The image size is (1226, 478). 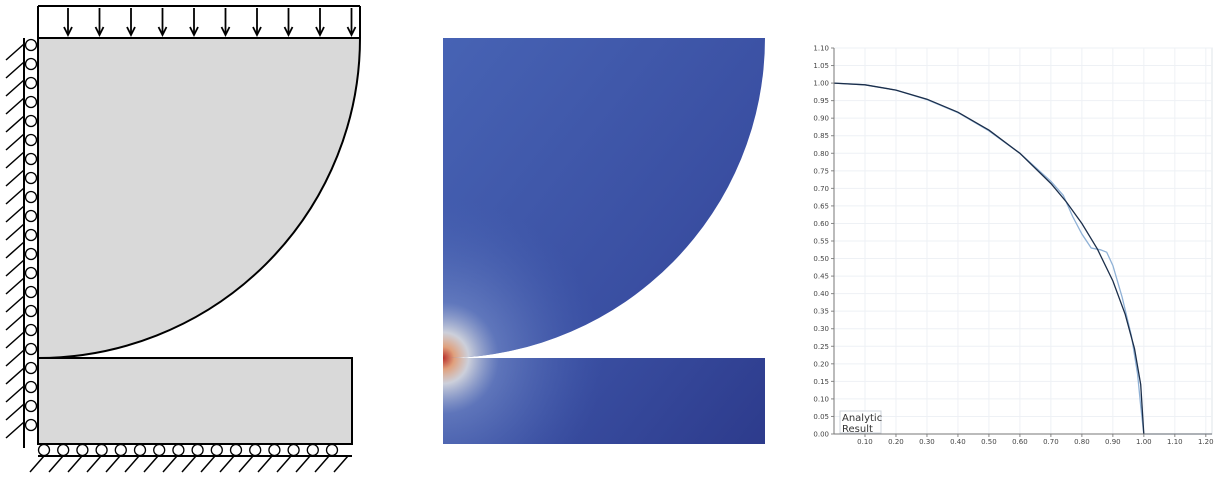 I want to click on y-tick-label: 0.40, so click(x=821, y=294).